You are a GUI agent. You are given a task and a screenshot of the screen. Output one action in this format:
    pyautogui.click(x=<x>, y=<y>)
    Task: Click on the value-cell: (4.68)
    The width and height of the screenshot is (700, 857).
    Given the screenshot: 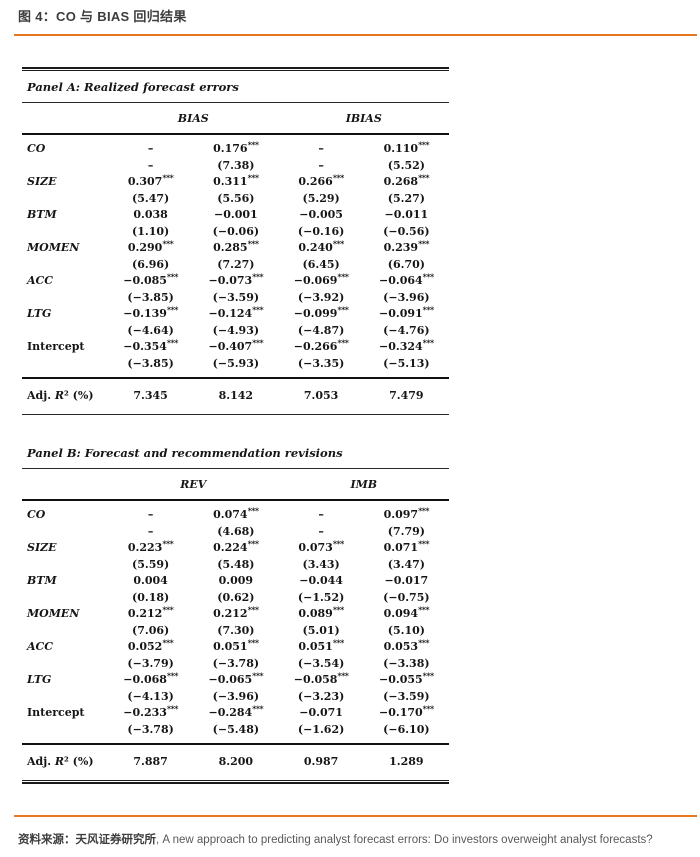 What is the action you would take?
    pyautogui.click(x=236, y=531)
    